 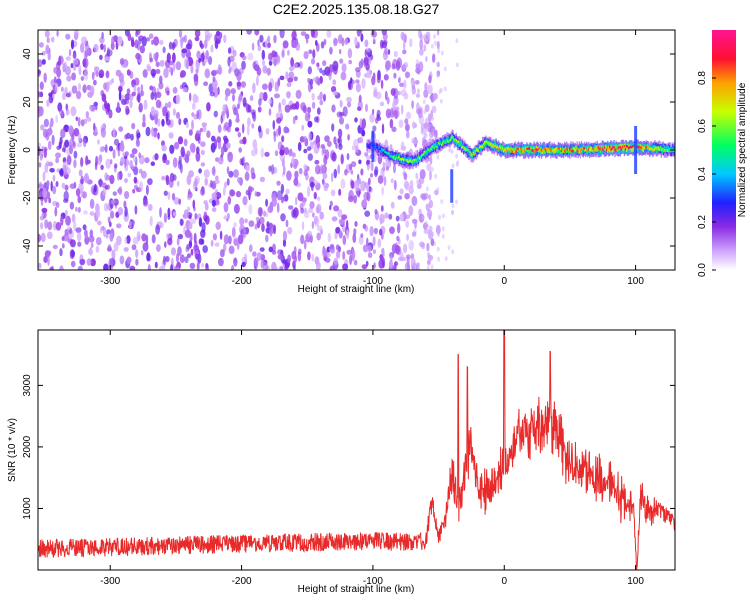 What do you see at coordinates (452, 186) in the screenshot?
I see `spectrogram-streak` at bounding box center [452, 186].